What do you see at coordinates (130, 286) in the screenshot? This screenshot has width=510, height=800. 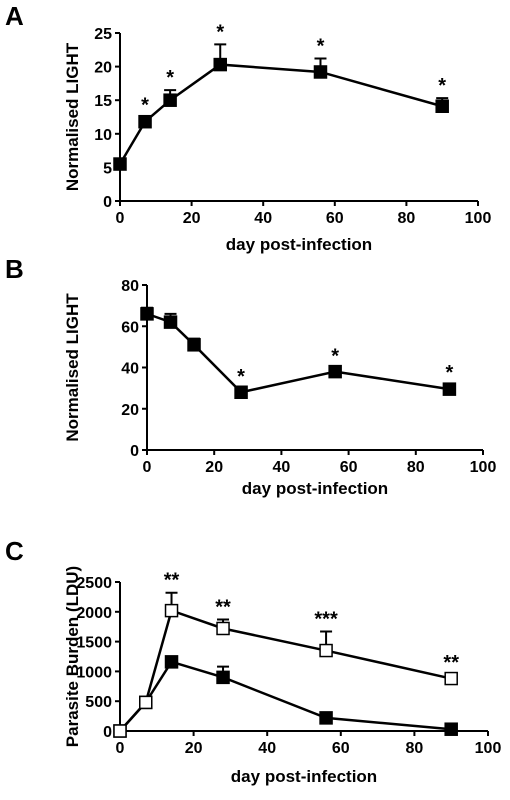 I see `y-tick-label: 80` at bounding box center [130, 286].